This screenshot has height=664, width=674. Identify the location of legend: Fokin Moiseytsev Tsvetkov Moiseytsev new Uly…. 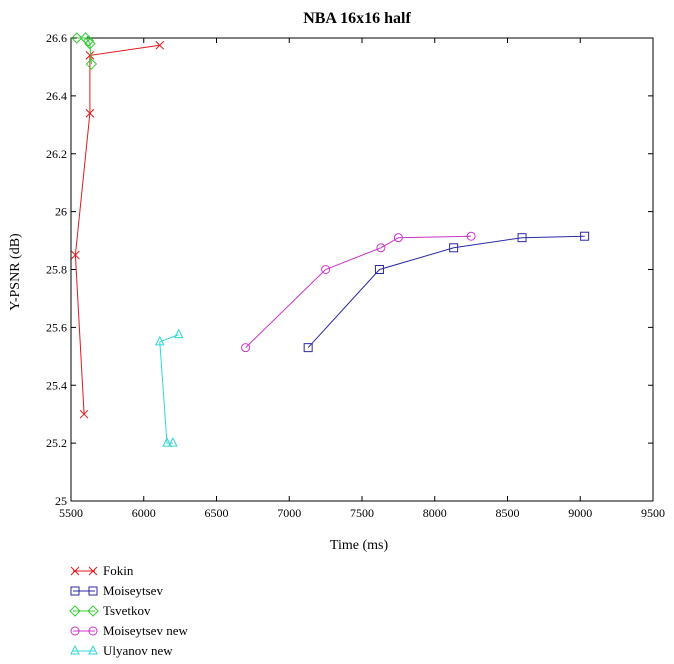
(128, 610).